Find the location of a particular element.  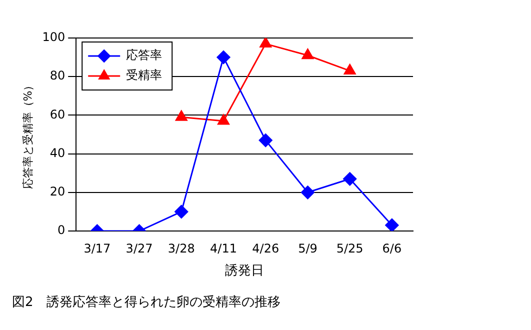

y-tick-label: 100 is located at coordinates (54, 37).